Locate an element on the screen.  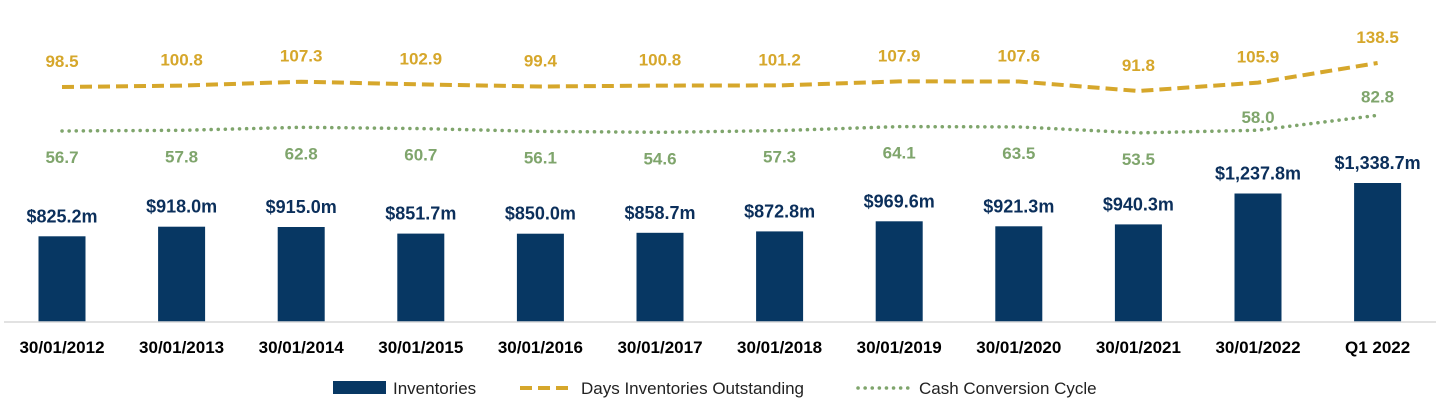
ccc-point-label: 58.0 is located at coordinates (1257, 117).